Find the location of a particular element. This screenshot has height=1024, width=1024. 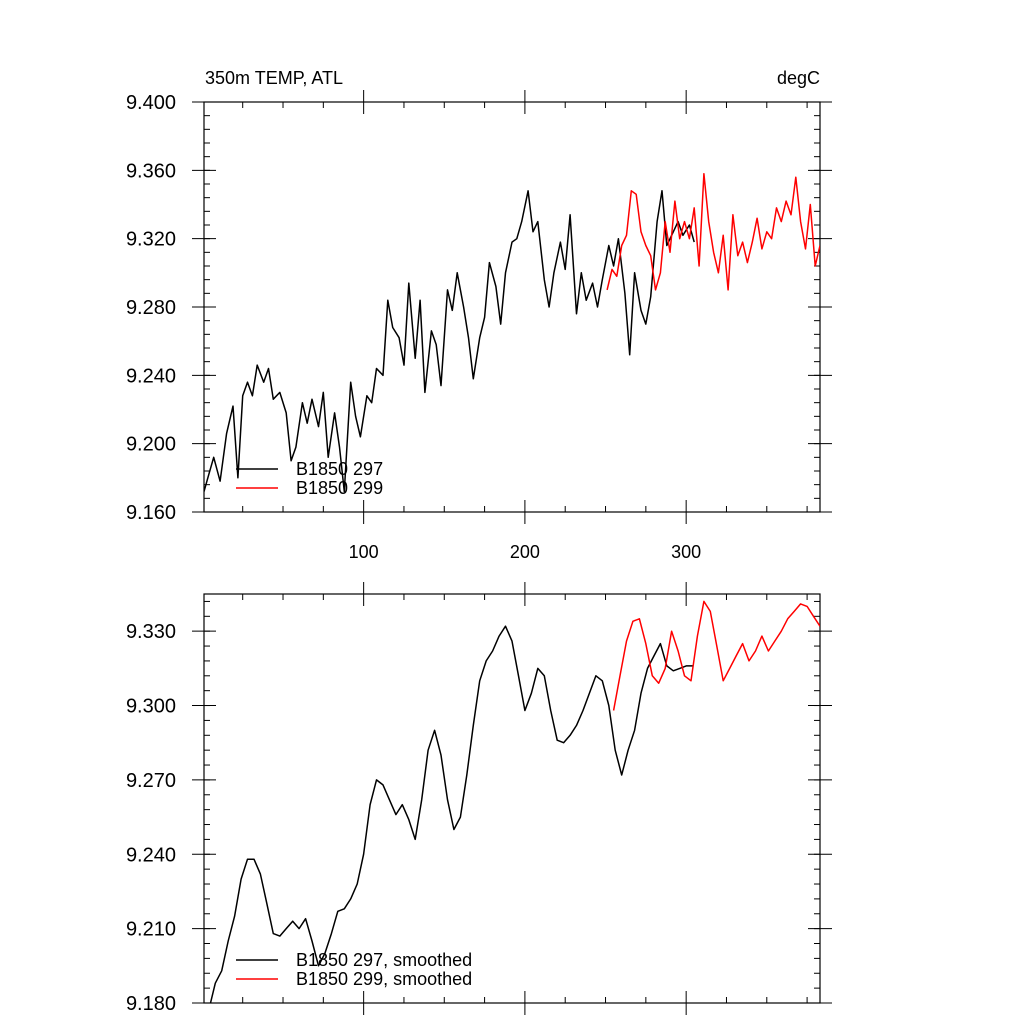

chart-units-label: degC is located at coordinates (798, 78).